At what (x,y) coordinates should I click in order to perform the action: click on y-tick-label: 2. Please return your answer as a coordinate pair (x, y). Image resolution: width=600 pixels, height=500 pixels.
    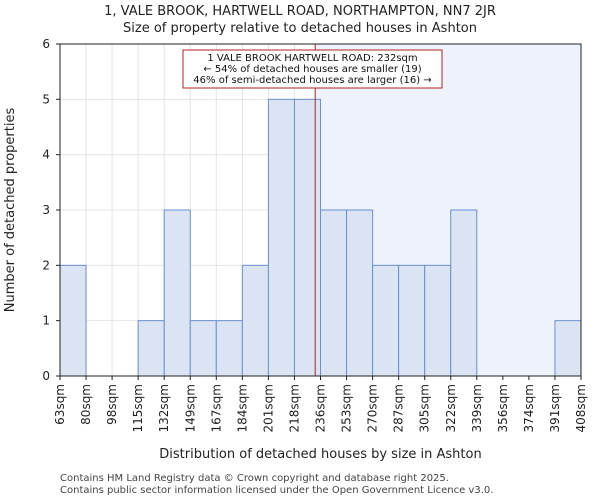
    Looking at the image, I should click on (46, 265).